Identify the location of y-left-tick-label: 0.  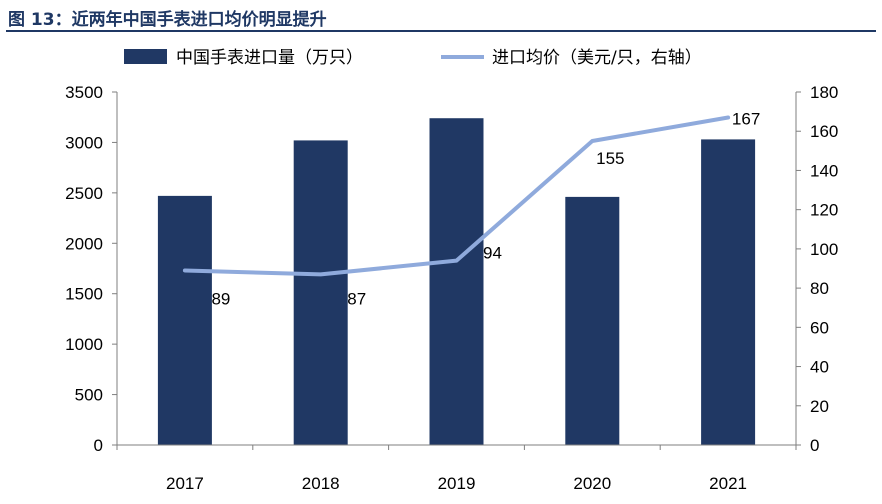
(98, 445).